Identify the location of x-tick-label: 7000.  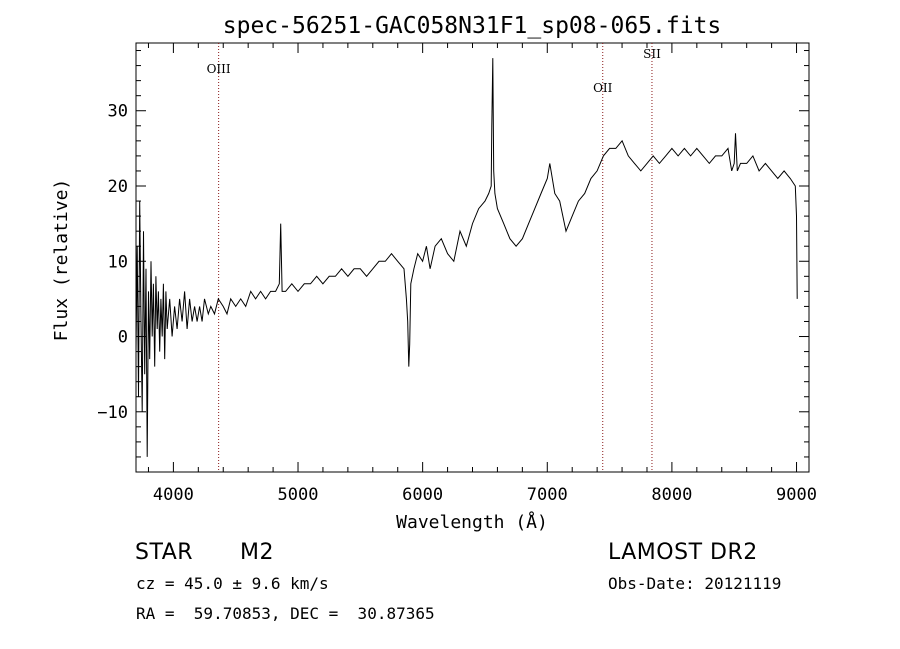
(547, 495).